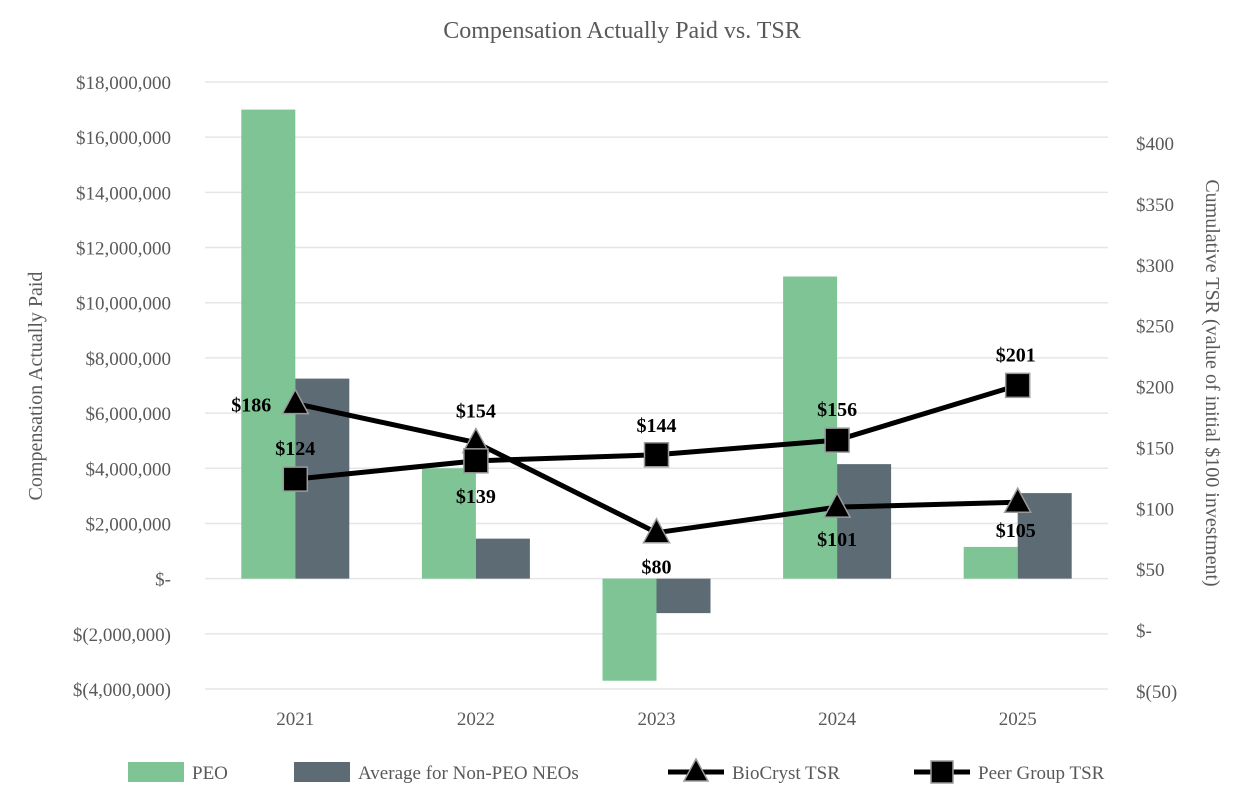 This screenshot has width=1248, height=811. Describe the element at coordinates (322, 772) in the screenshot. I see `legend-swatch-non-peo-neo` at that location.